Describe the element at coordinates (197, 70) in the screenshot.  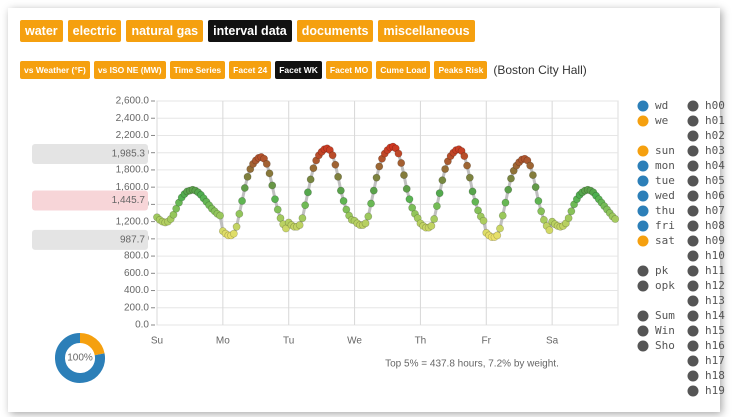
I see `sub-nav-tab: Time Series` at that location.